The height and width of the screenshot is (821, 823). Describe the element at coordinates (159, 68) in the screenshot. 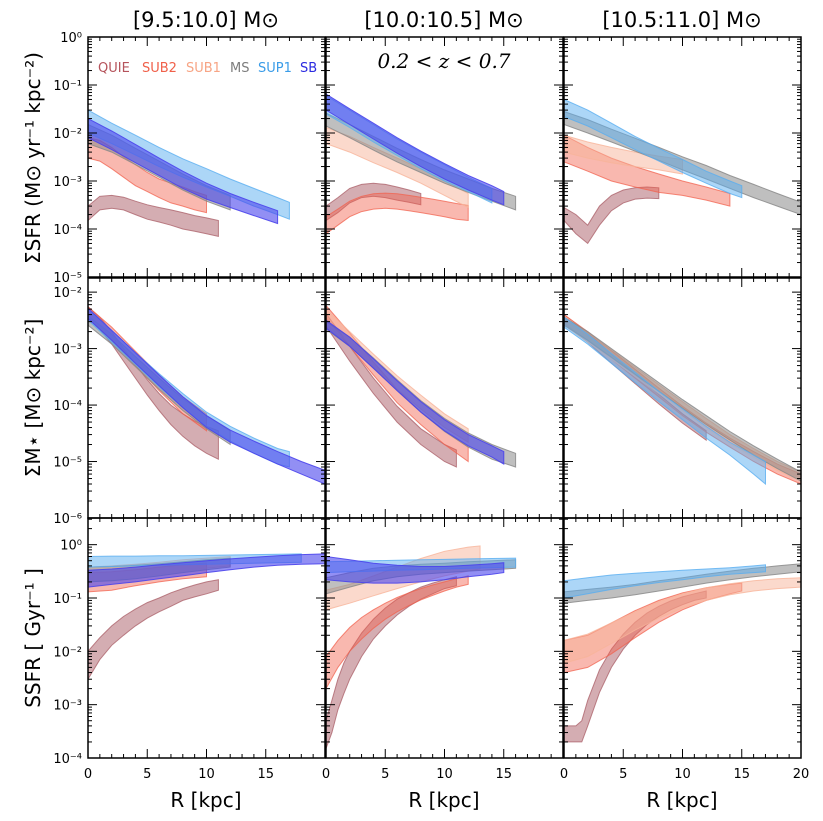

I see `legend-entry-sub2: SUB2` at that location.